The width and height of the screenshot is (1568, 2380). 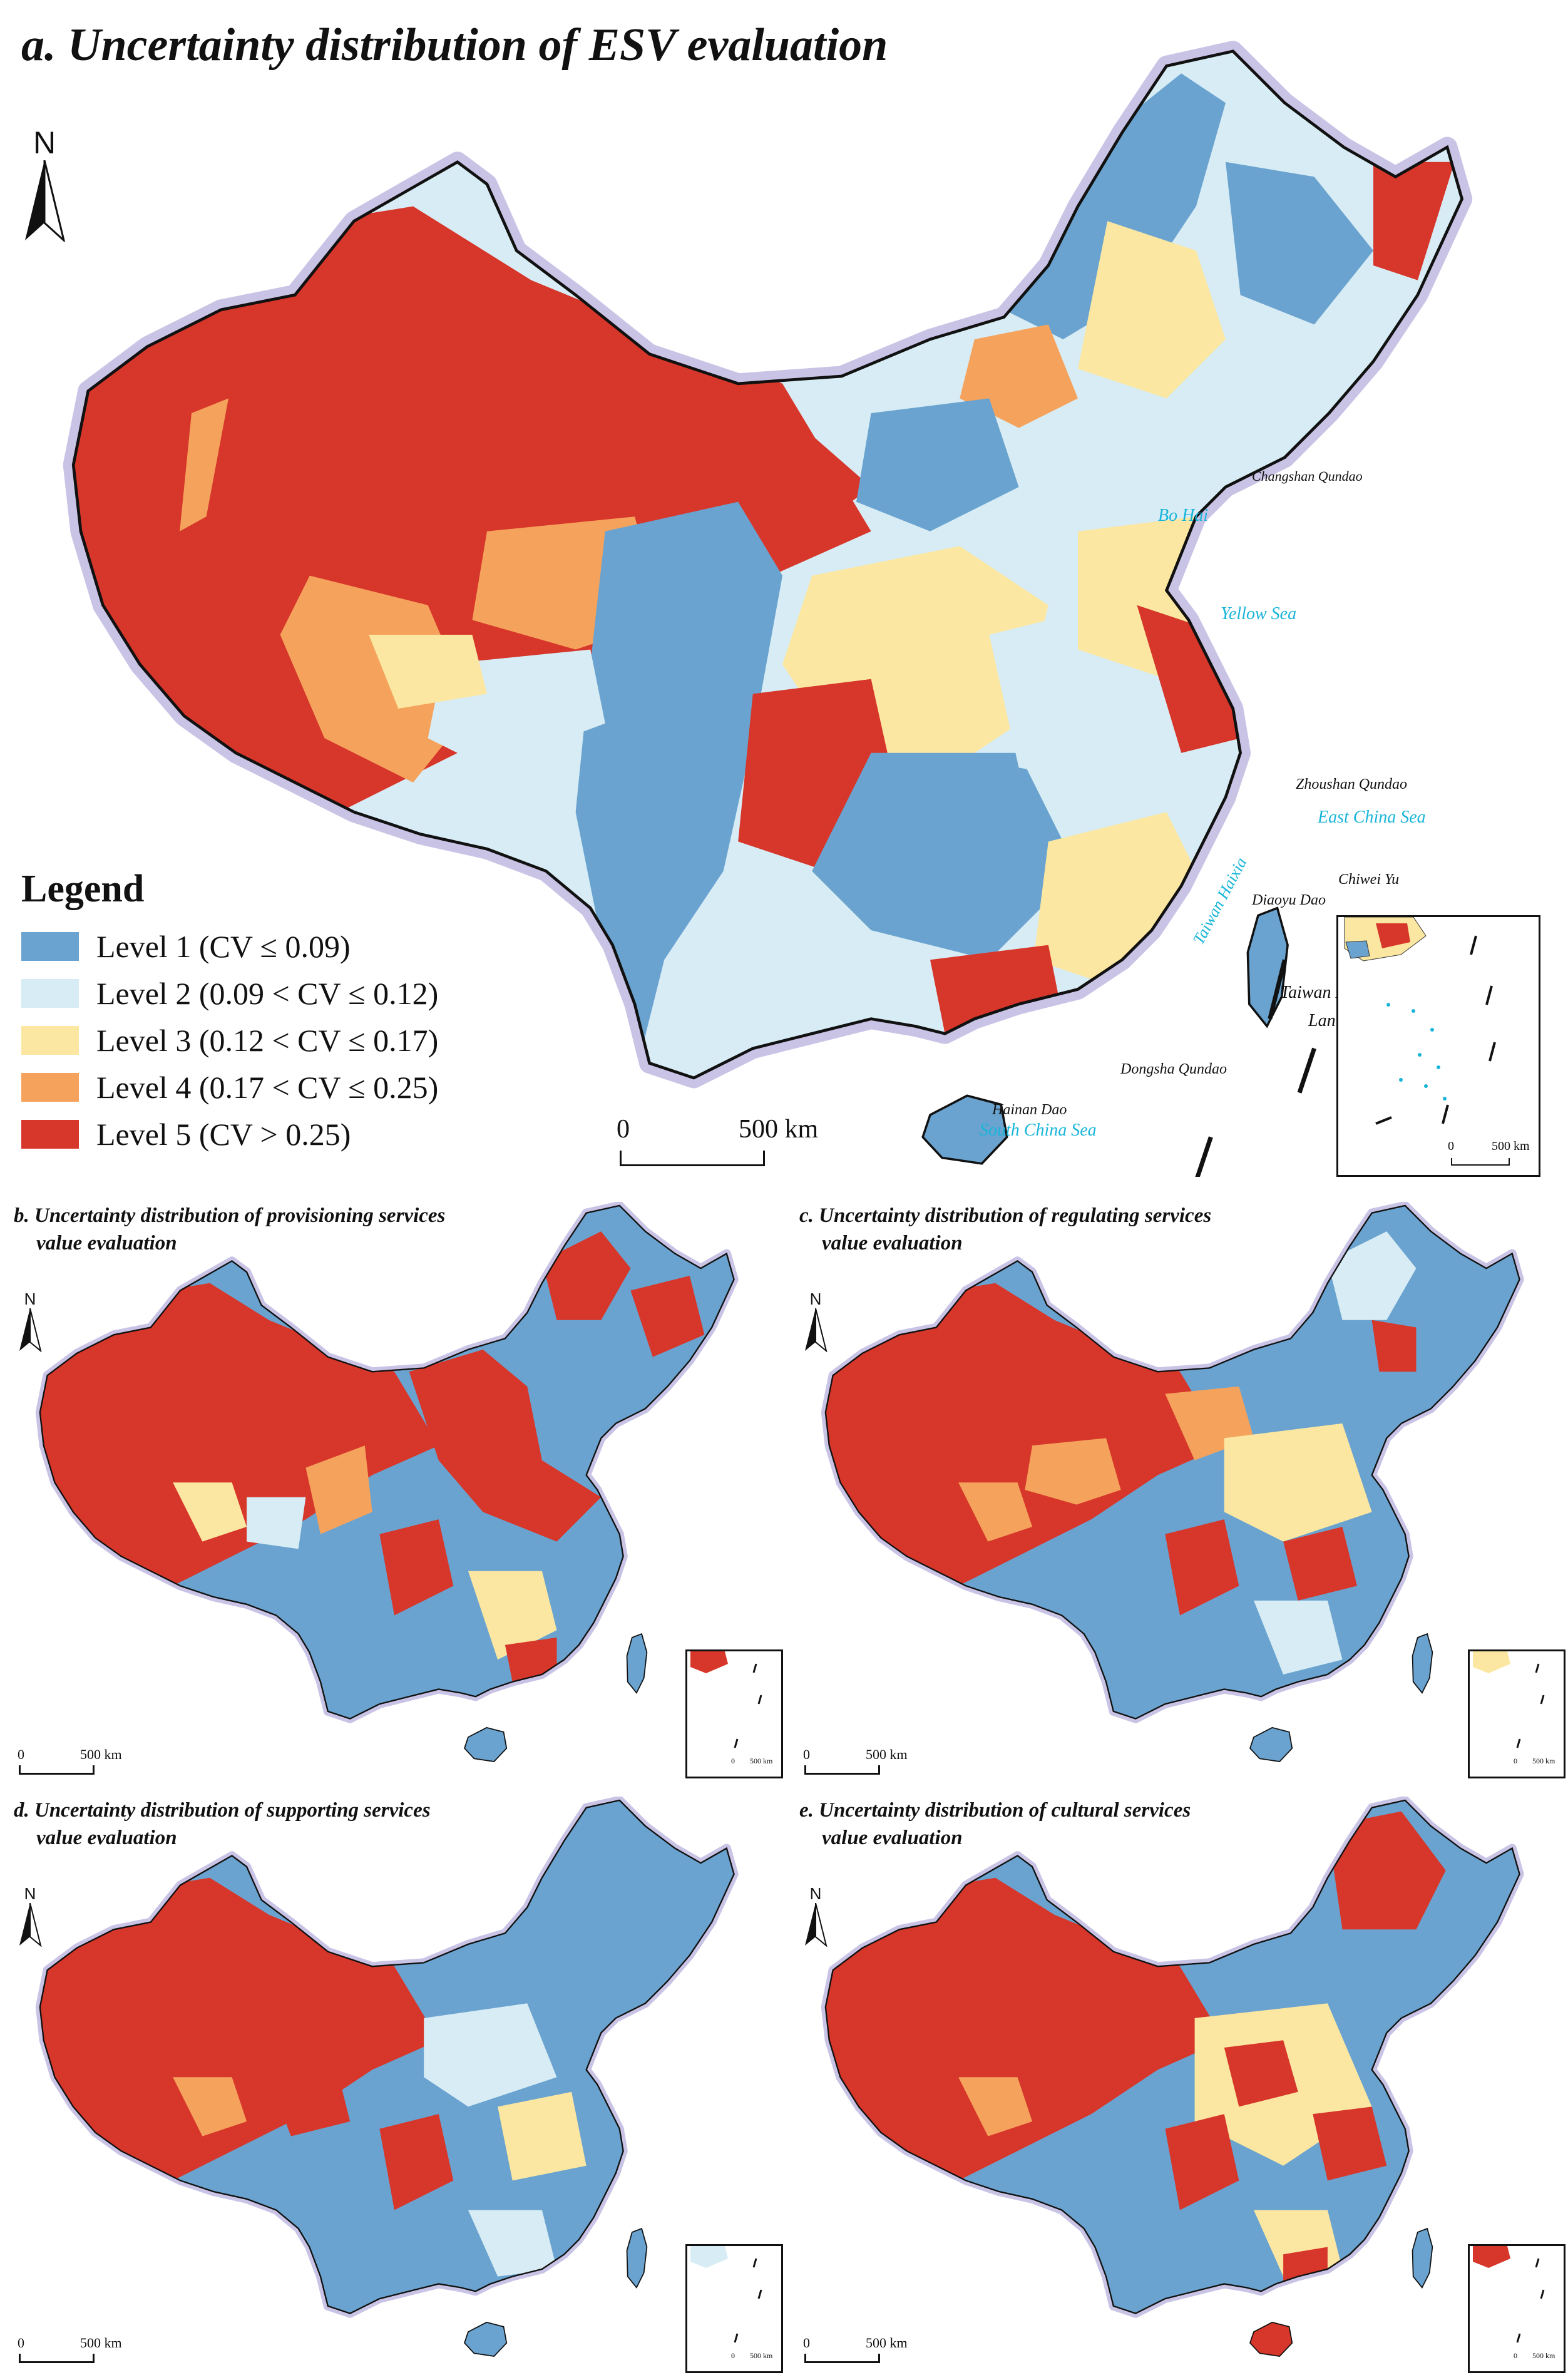 I want to click on map-e, so click(x=1179, y=2077).